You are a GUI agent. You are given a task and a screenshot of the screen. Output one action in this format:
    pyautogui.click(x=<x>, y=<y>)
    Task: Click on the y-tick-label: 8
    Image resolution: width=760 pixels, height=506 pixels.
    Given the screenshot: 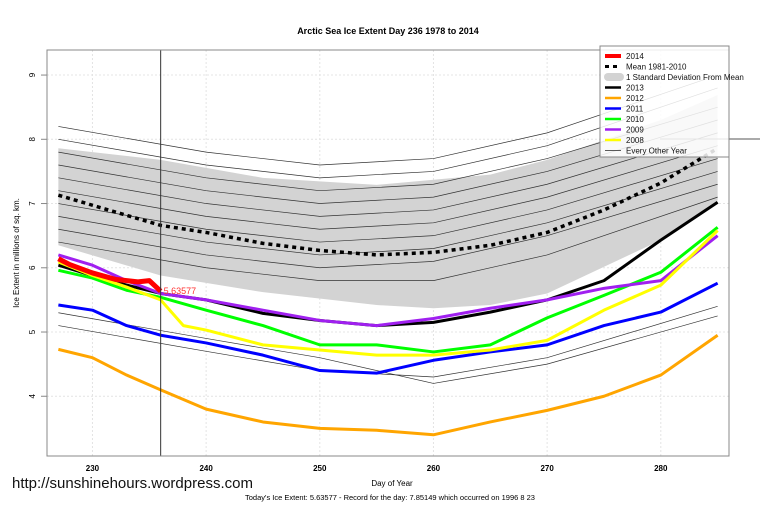 What is the action you would take?
    pyautogui.click(x=32, y=139)
    